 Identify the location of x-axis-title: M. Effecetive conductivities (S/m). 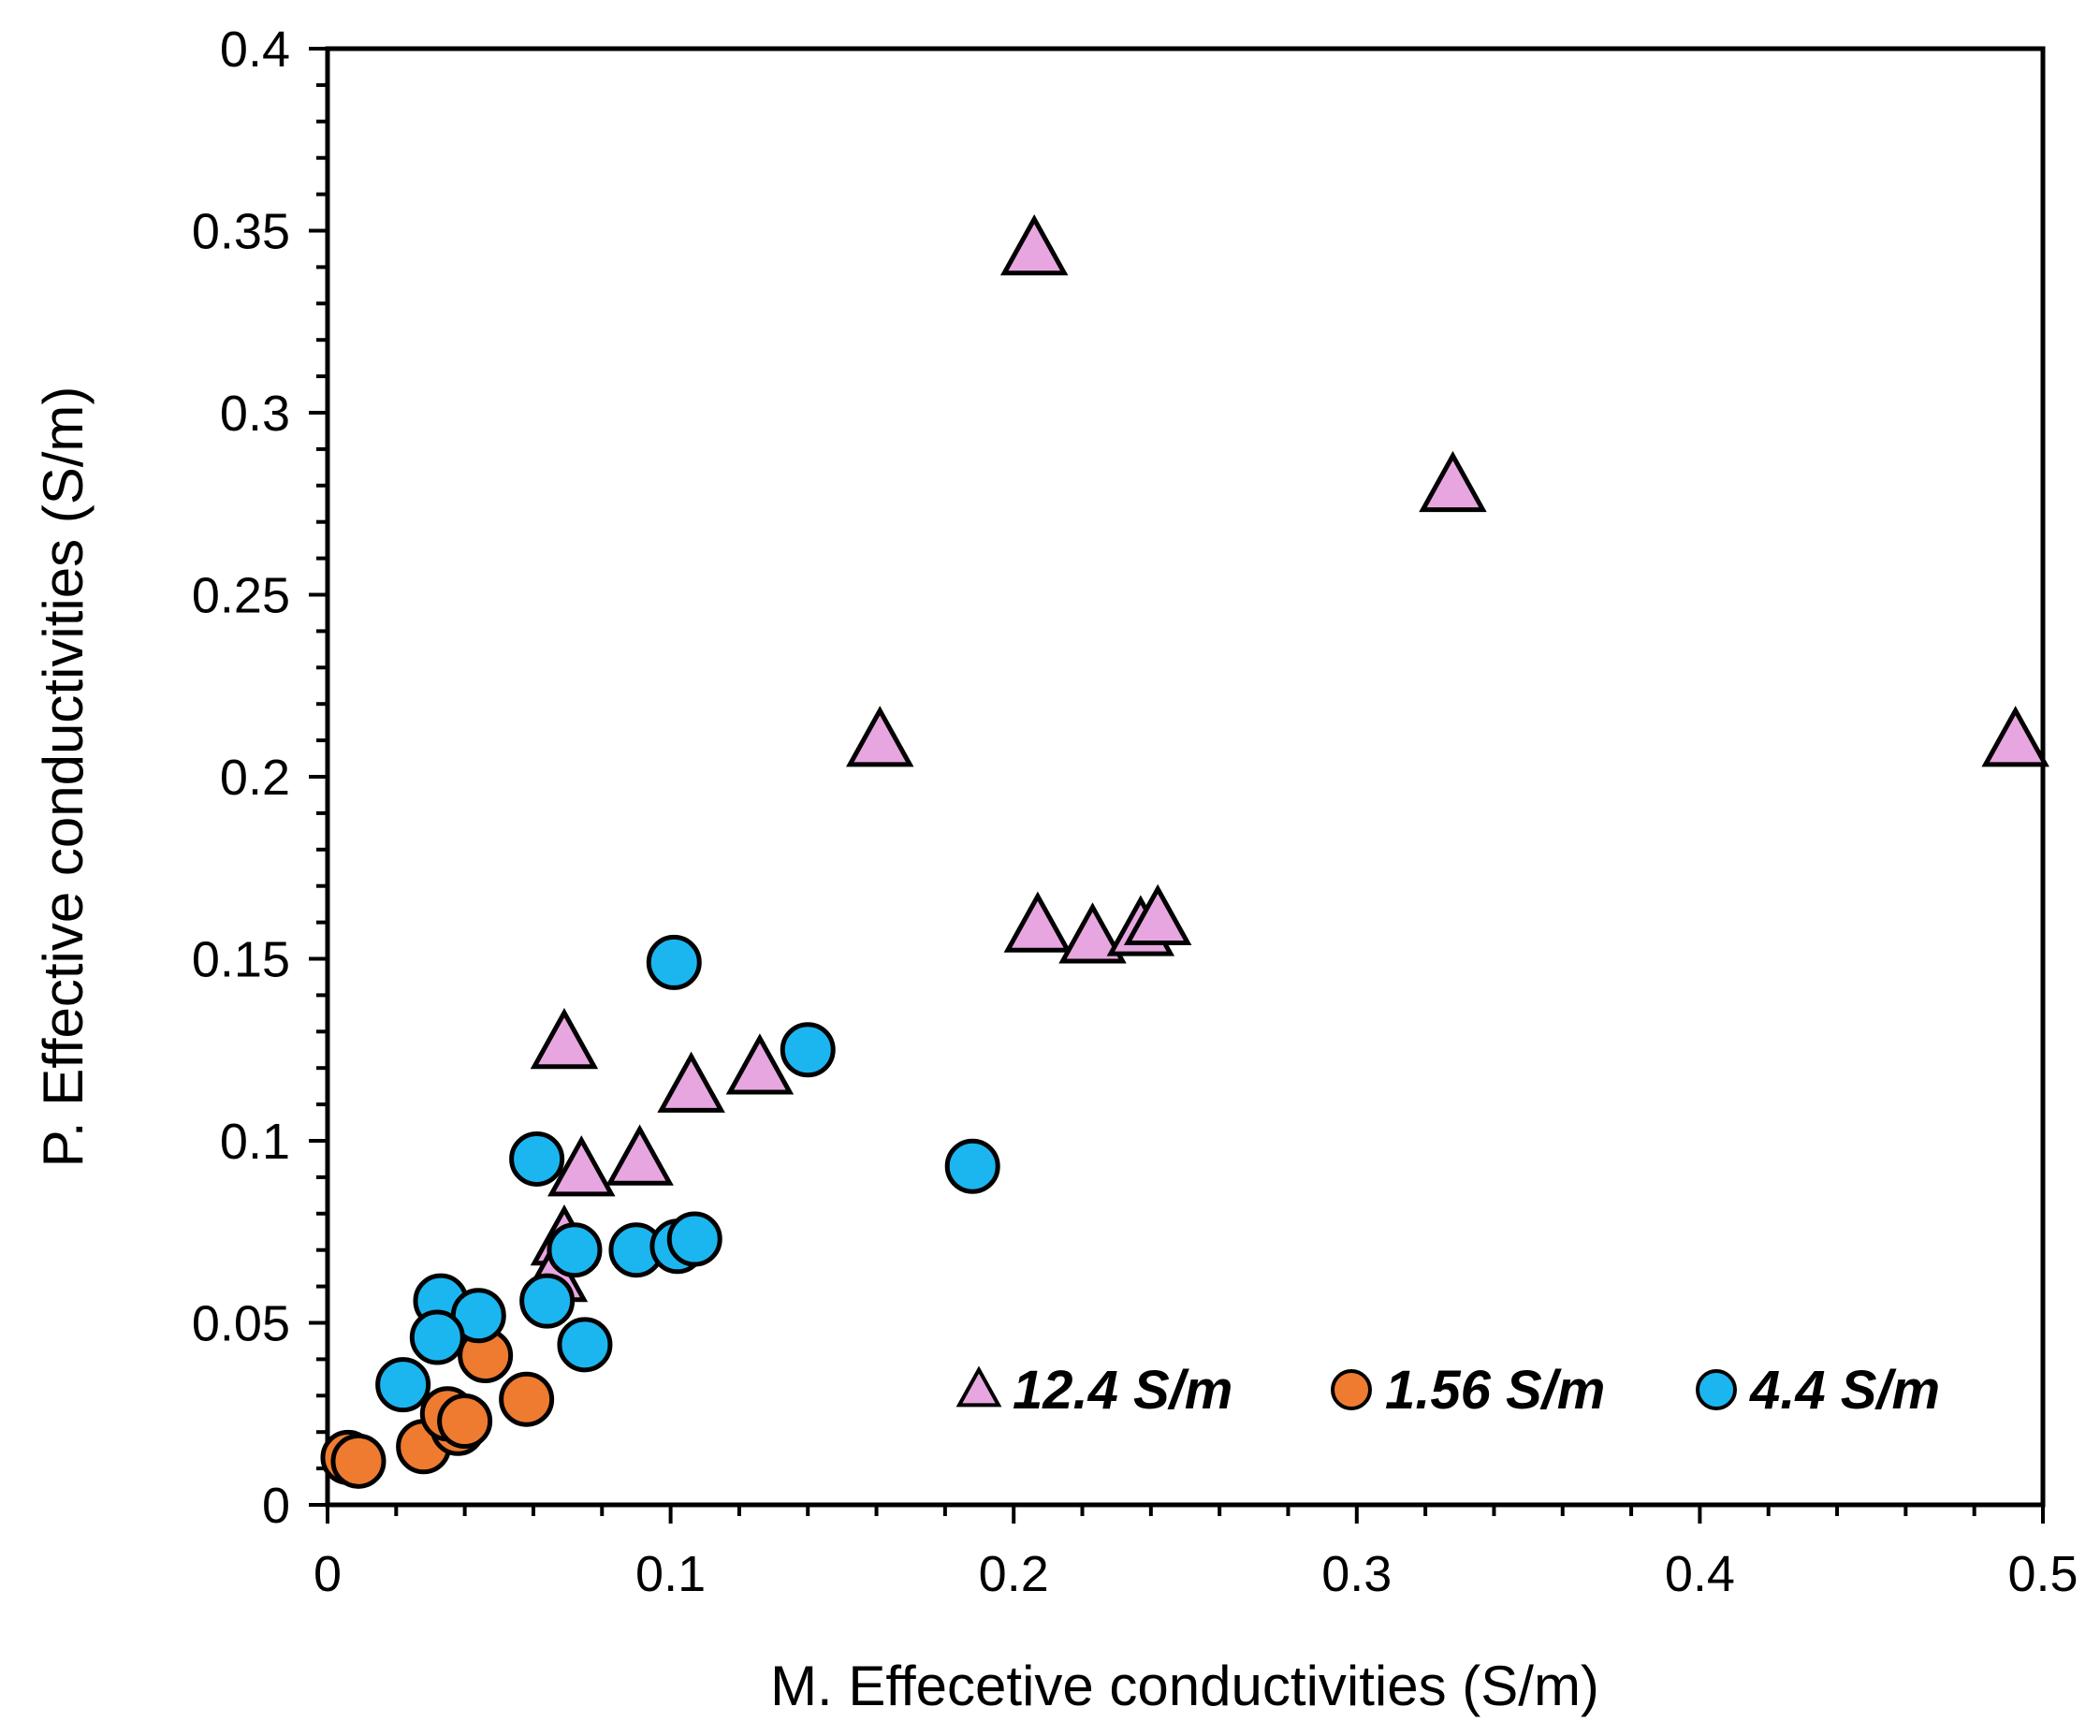
(1184, 1686).